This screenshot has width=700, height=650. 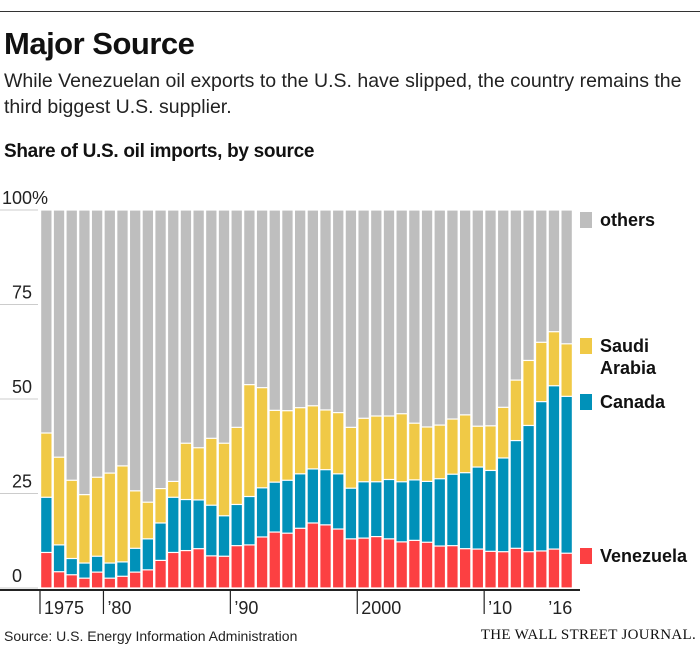 I want to click on bar-canada-2014, so click(x=541, y=476).